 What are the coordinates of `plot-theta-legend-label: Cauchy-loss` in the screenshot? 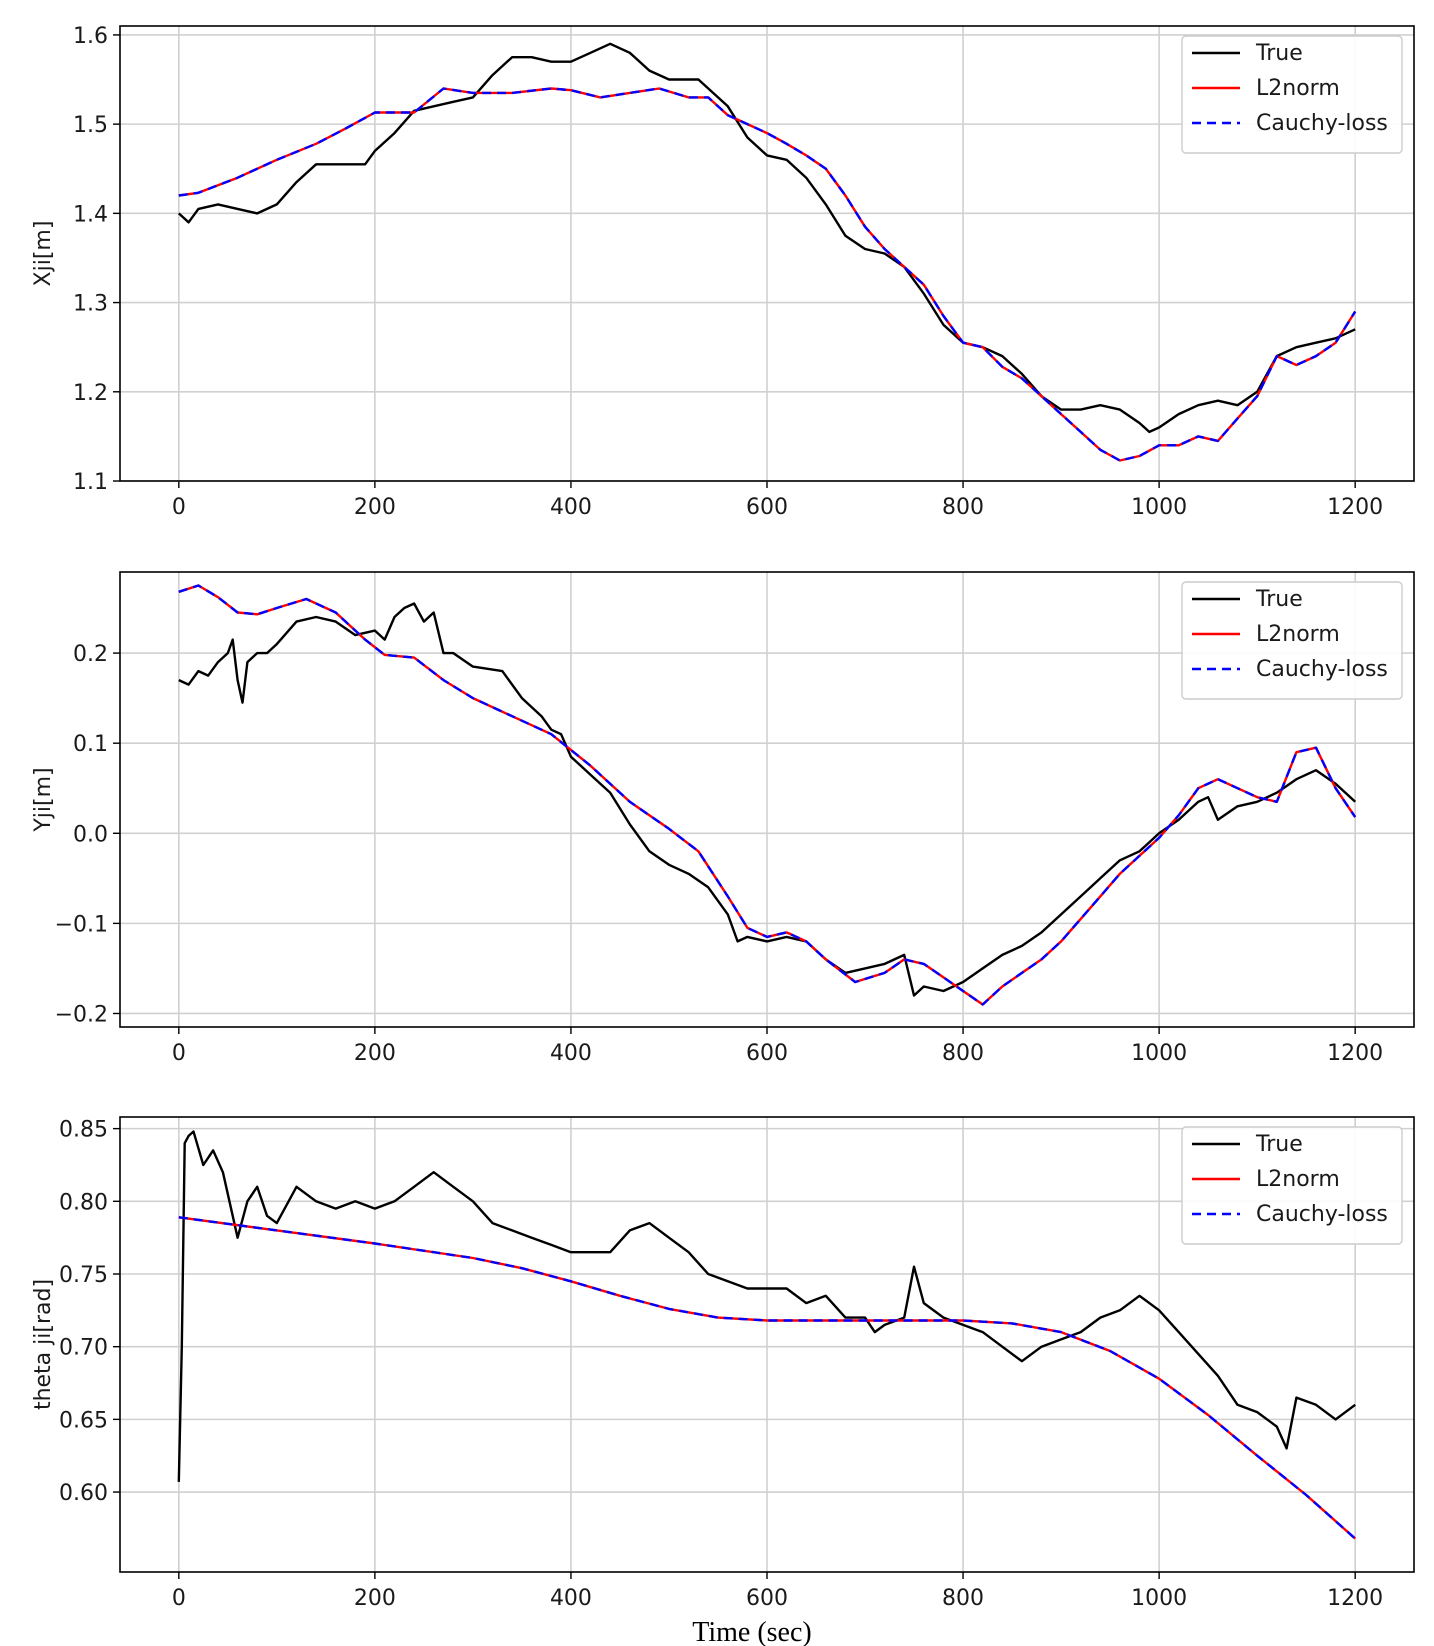 It's located at (1322, 1214).